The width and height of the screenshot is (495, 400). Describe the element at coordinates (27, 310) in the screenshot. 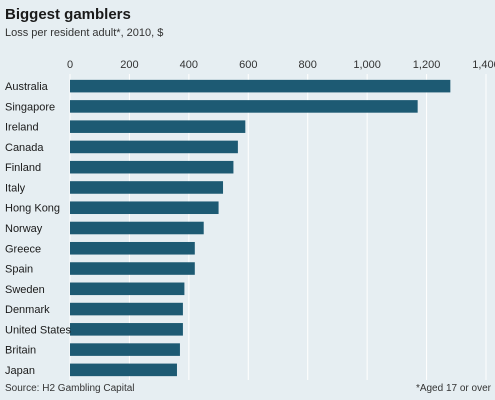

I see `category-label: Denmark` at that location.